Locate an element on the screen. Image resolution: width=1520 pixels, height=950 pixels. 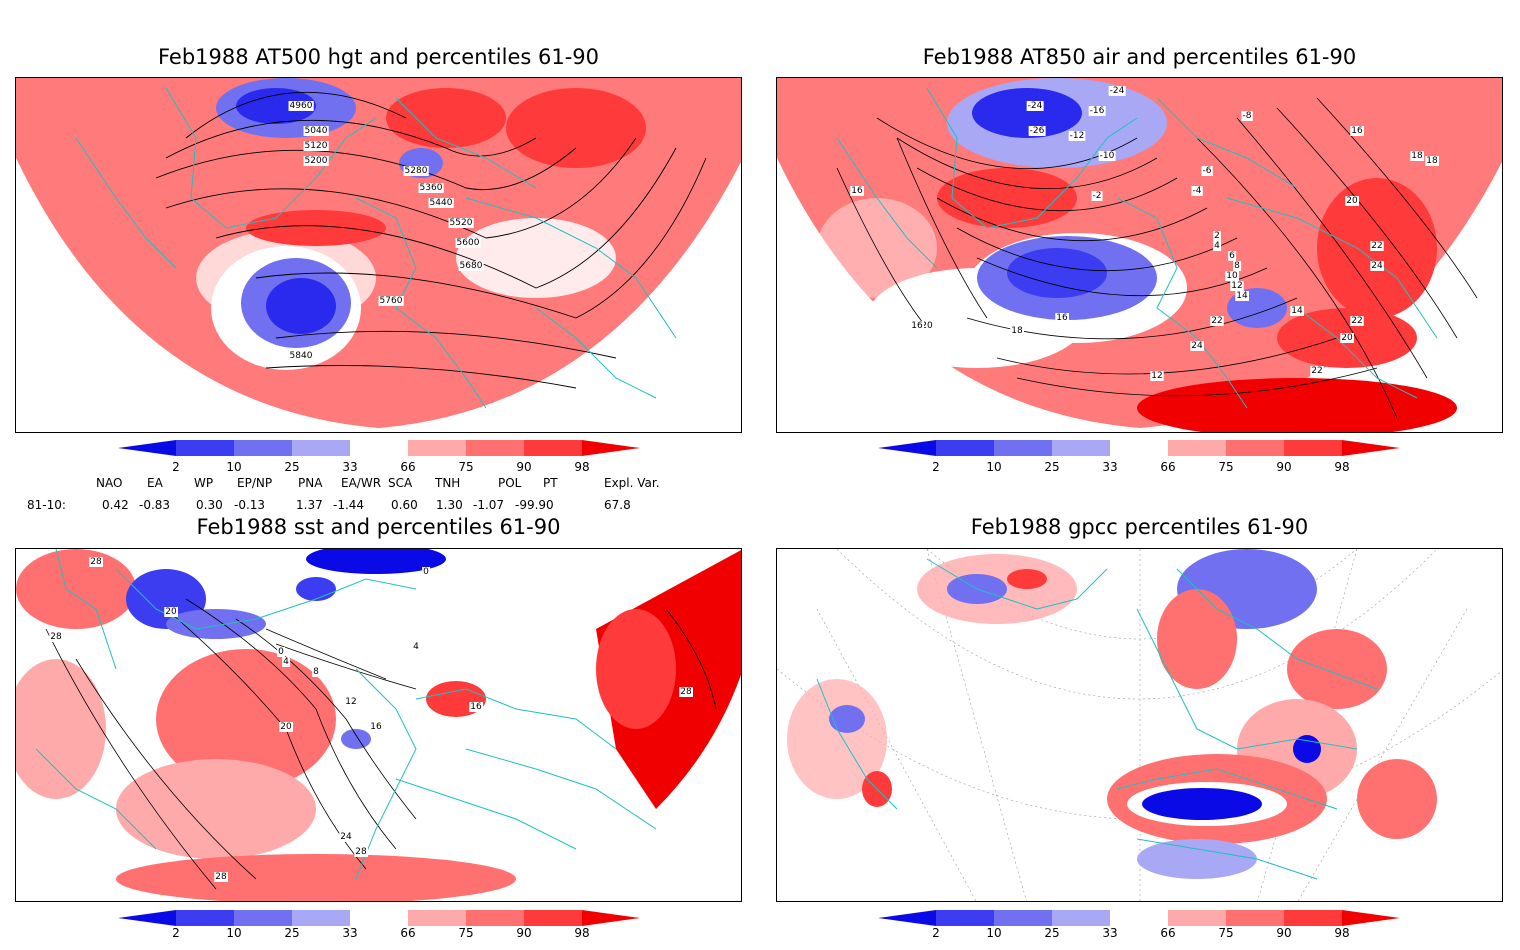
contour-label-text: 5440 is located at coordinates (441, 203).